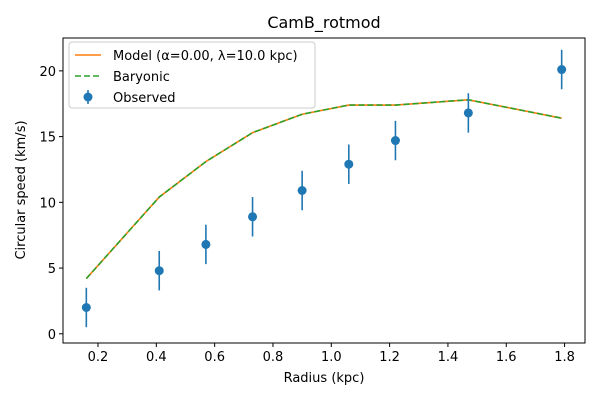 This screenshot has width=600, height=400. I want to click on x-tick-label: 1.2, so click(389, 357).